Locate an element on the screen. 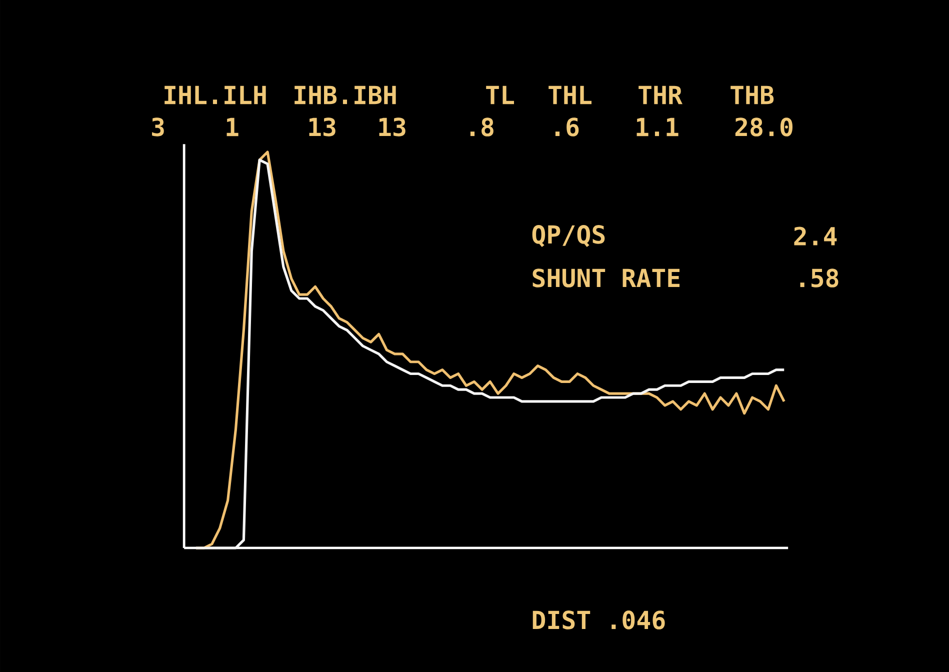 The image size is (949, 672). text: DIST .046 is located at coordinates (598, 620).